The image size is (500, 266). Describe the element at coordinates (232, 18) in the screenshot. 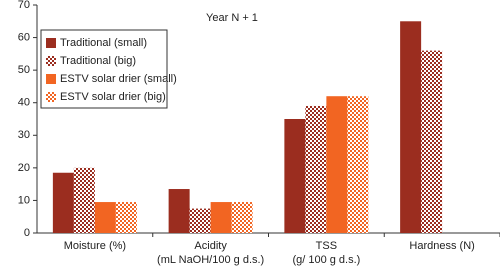

I see `annotation: Year N + 1` at that location.